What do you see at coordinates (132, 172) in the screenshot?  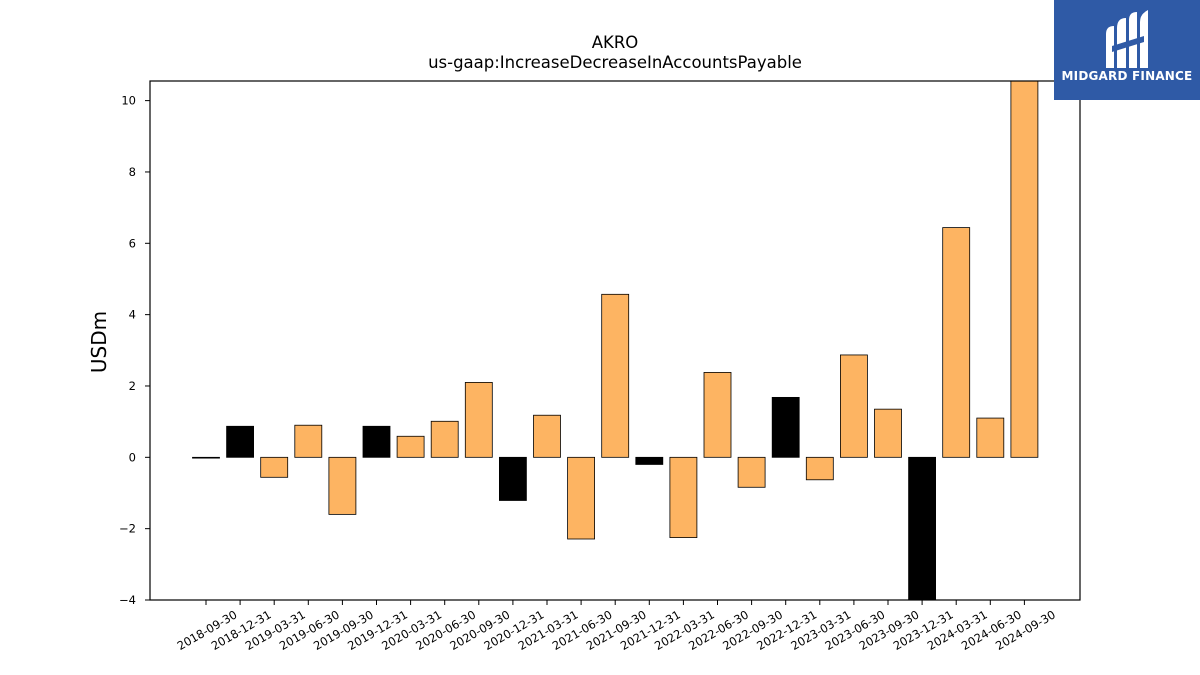 I see `y-tick-label: 8` at bounding box center [132, 172].